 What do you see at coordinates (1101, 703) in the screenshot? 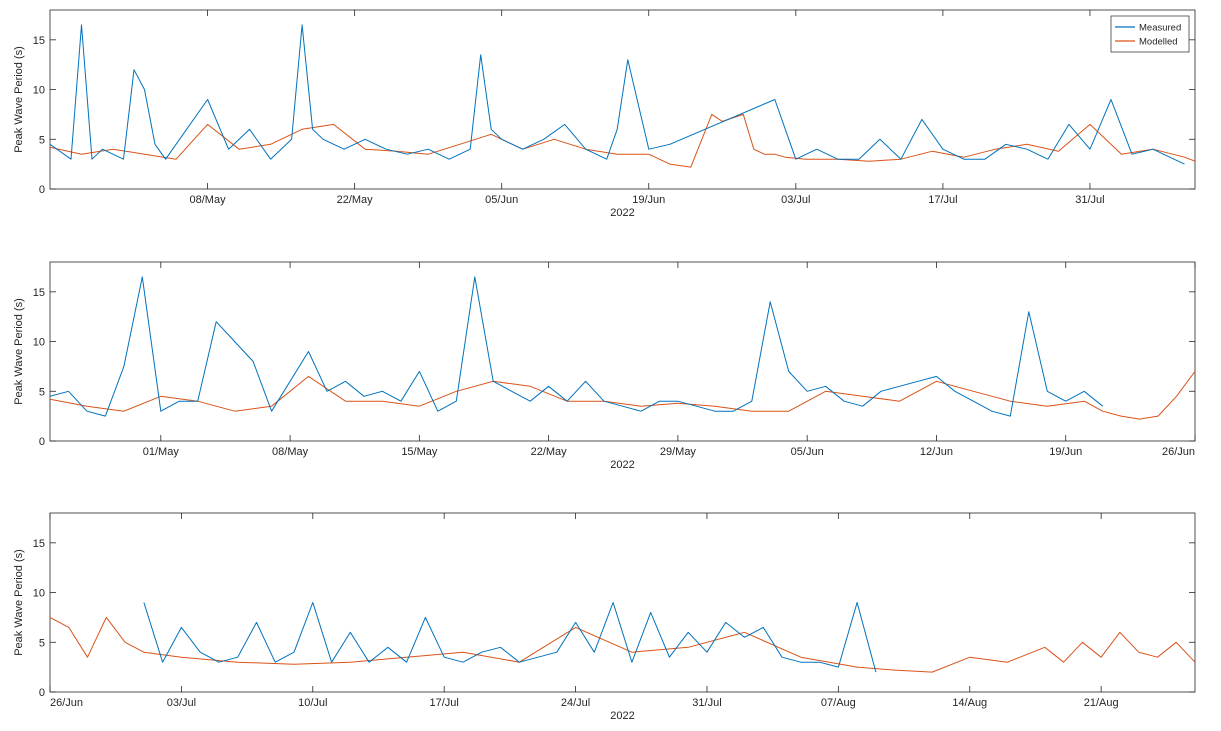
I see `x-tick-label: 21/Aug` at bounding box center [1101, 703].